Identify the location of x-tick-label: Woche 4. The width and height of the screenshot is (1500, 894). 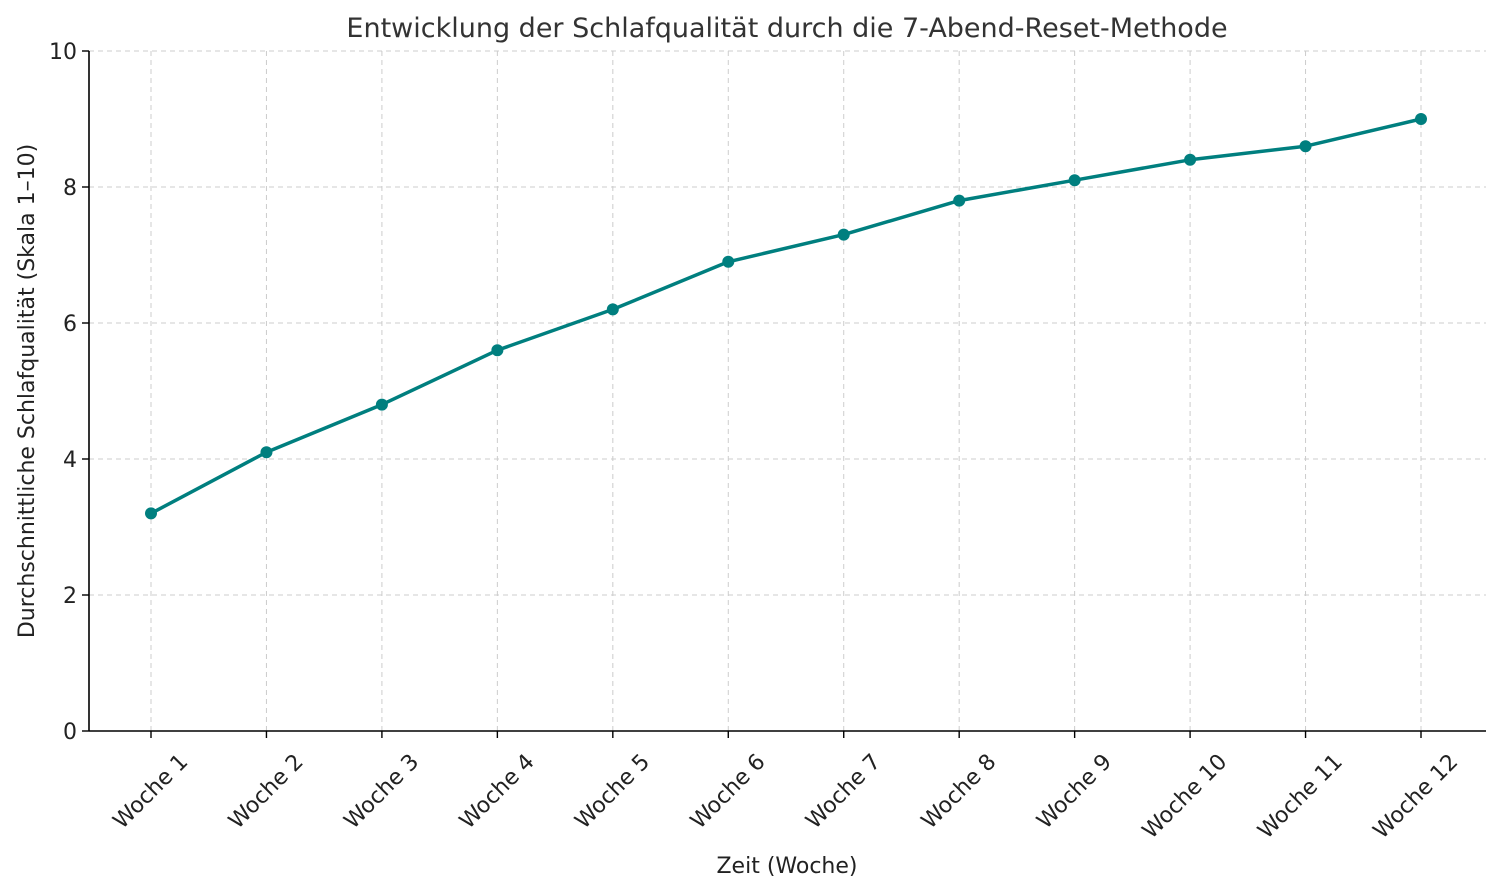
(497, 792).